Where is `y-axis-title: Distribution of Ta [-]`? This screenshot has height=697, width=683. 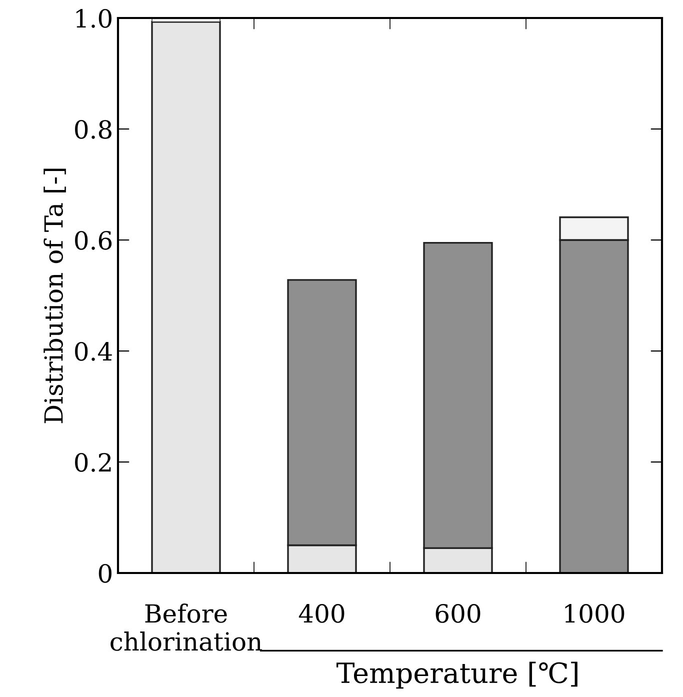 y-axis-title: Distribution of Ta [-] is located at coordinates (55, 296).